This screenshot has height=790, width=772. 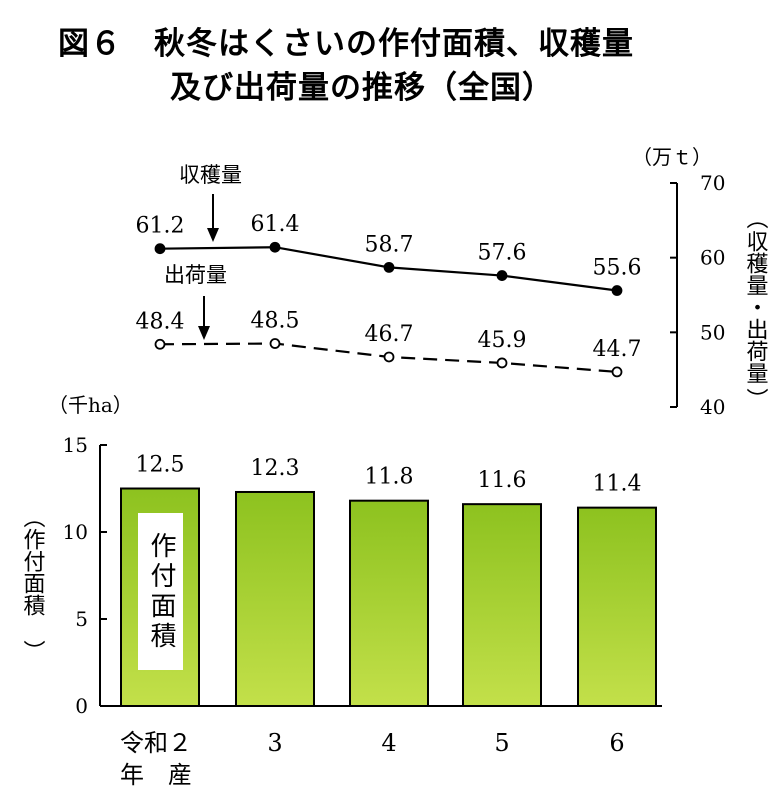 What do you see at coordinates (712, 332) in the screenshot?
I see `line-y-tick-label: 50` at bounding box center [712, 332].